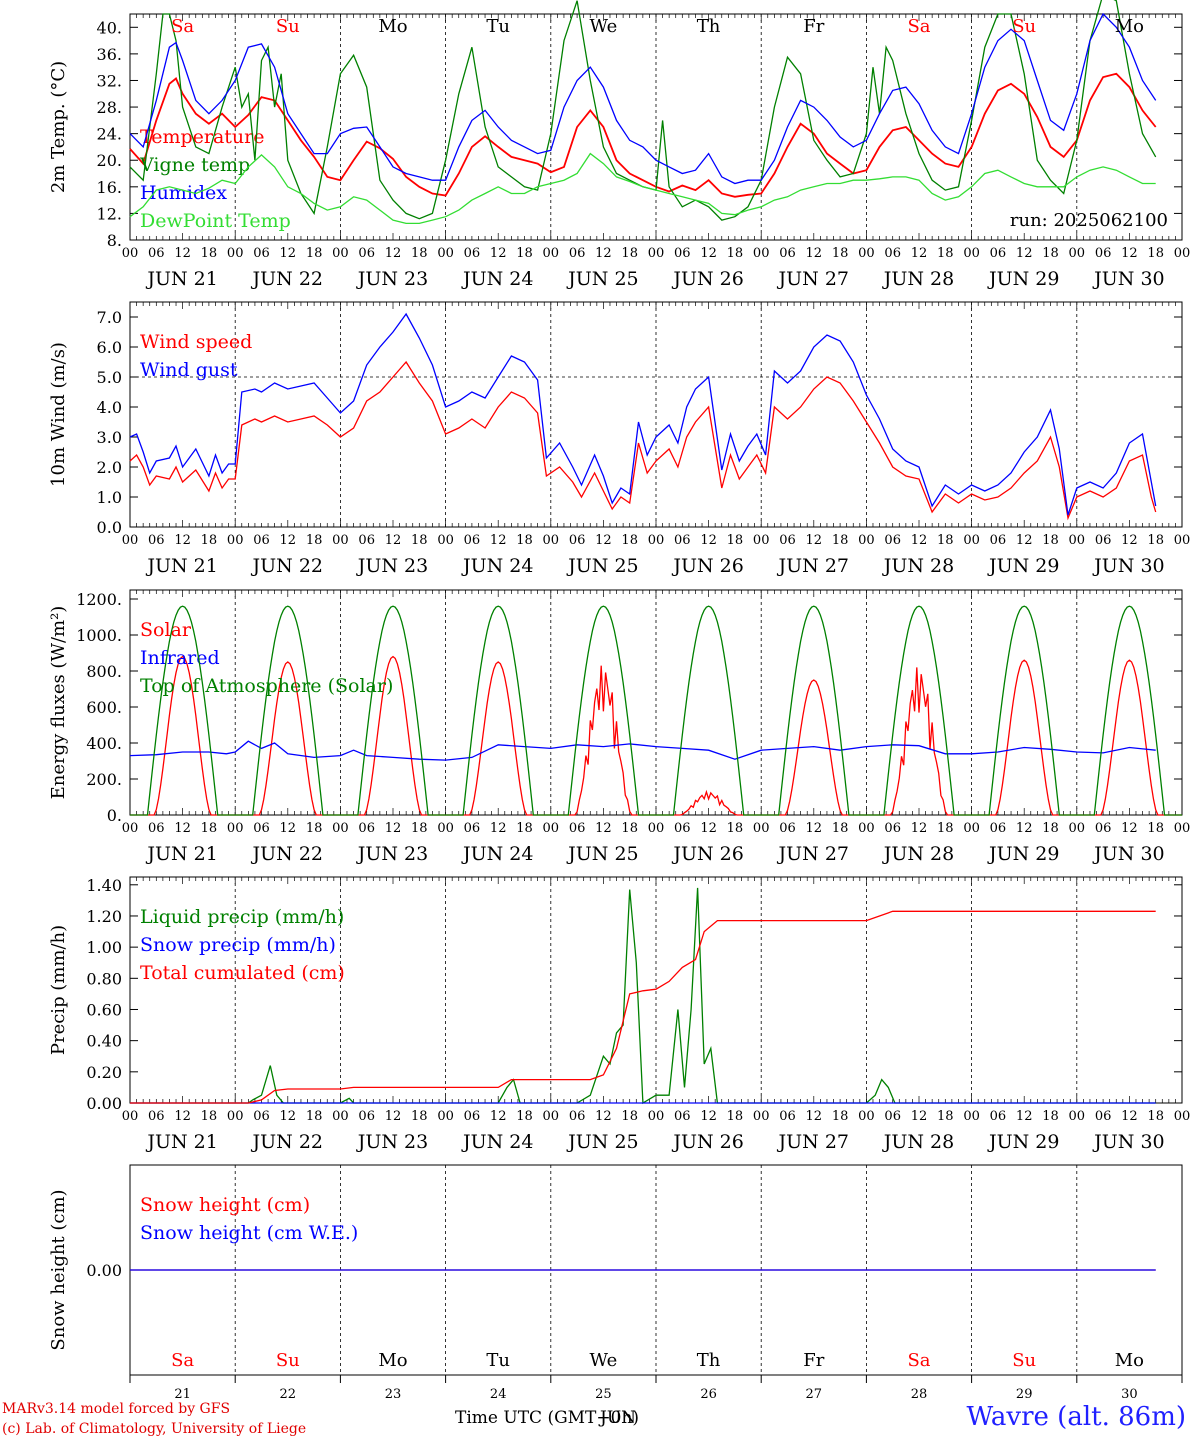  Describe the element at coordinates (109, 317) in the screenshot. I see `y-tick-label: 7.0` at that location.